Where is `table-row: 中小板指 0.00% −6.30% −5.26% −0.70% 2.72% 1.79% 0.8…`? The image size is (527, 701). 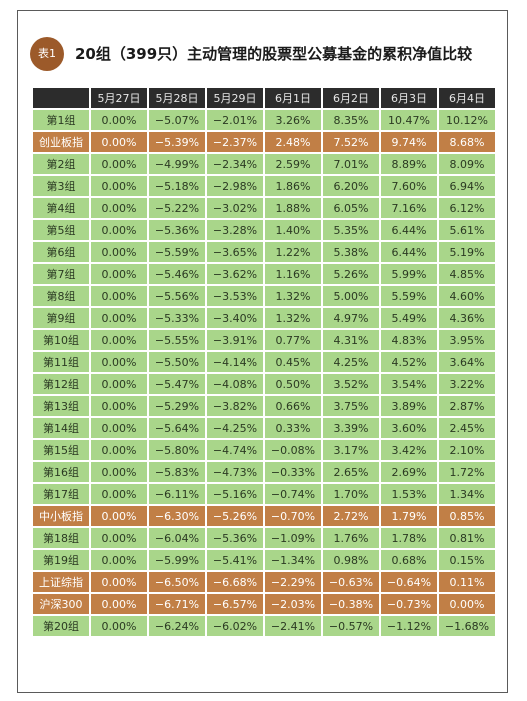
table-row: 中小板指 0.00% −6.30% −5.26% −0.70% 2.72% 1.79% 0.8… is located at coordinates (264, 516).